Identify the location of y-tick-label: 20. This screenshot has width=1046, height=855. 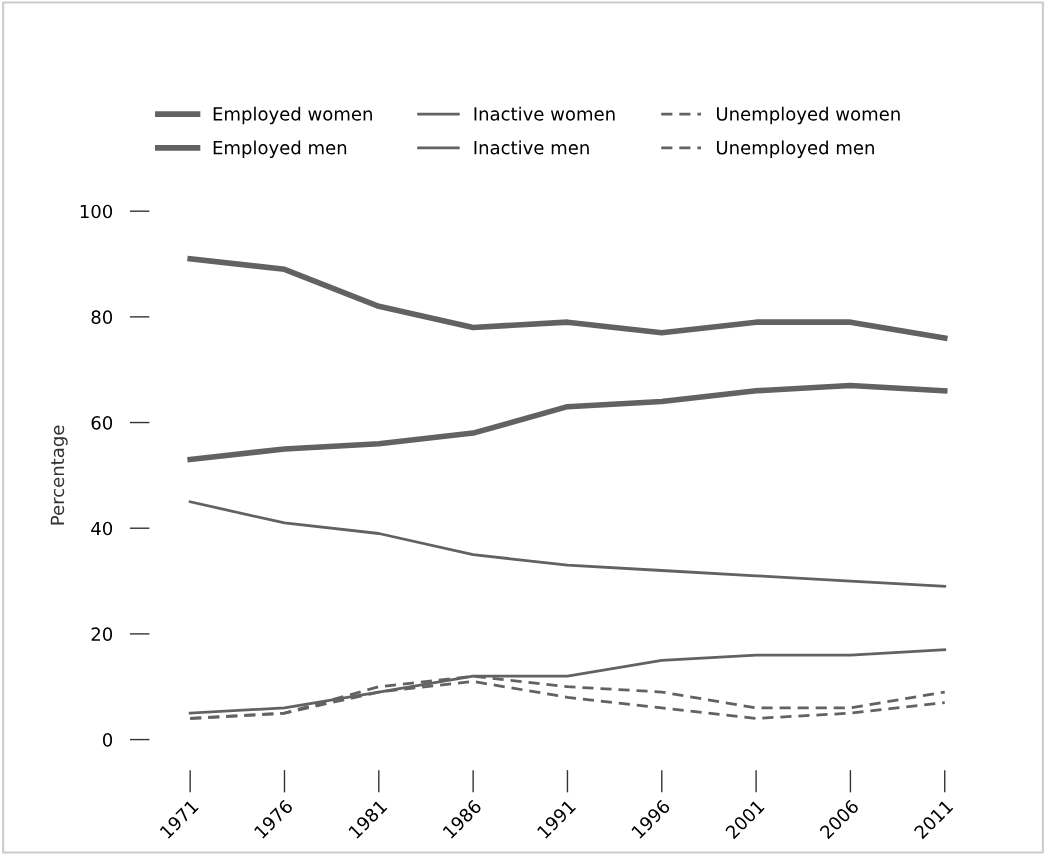
(102, 634).